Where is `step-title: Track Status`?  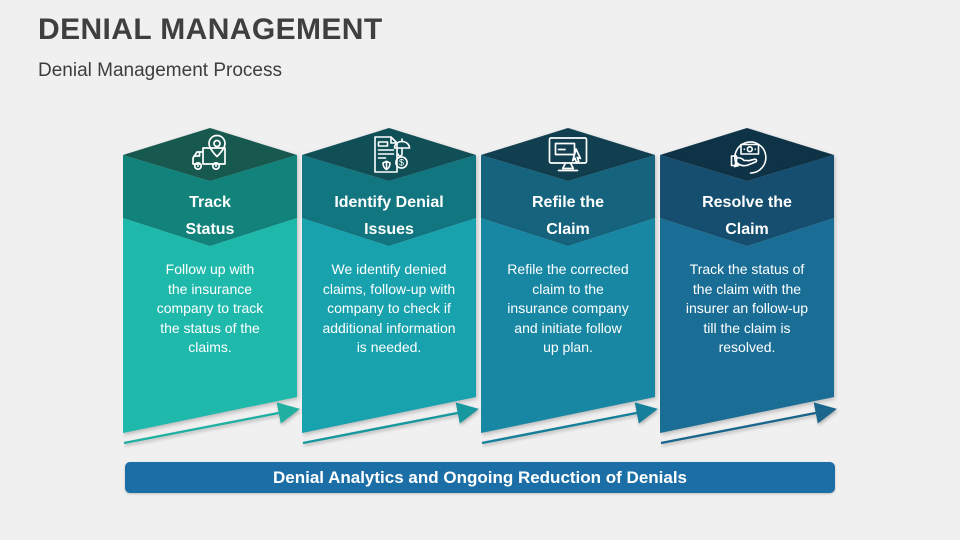 step-title: Track Status is located at coordinates (210, 216).